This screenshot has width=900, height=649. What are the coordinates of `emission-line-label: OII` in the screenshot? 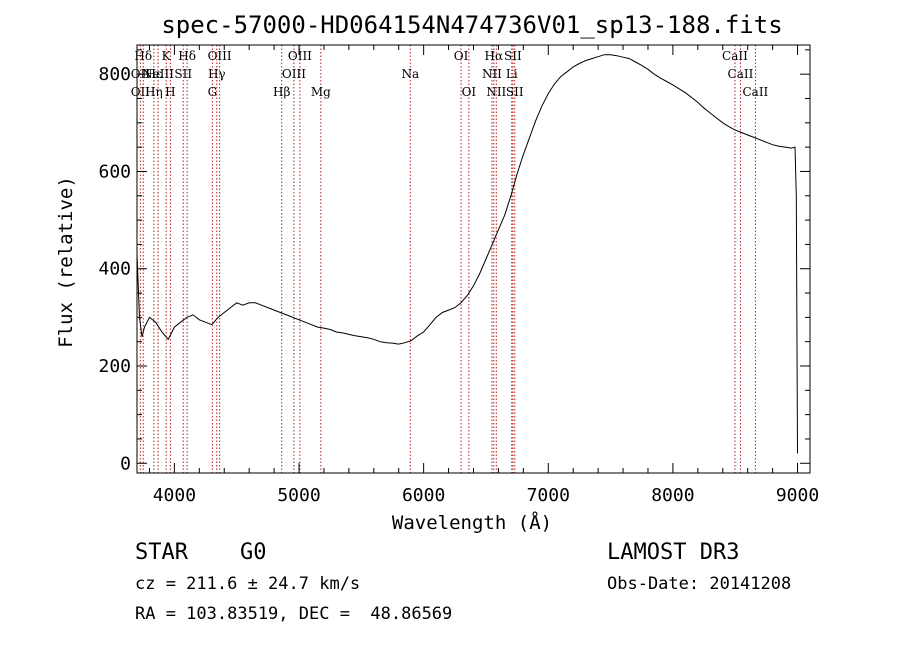 It's located at (141, 92).